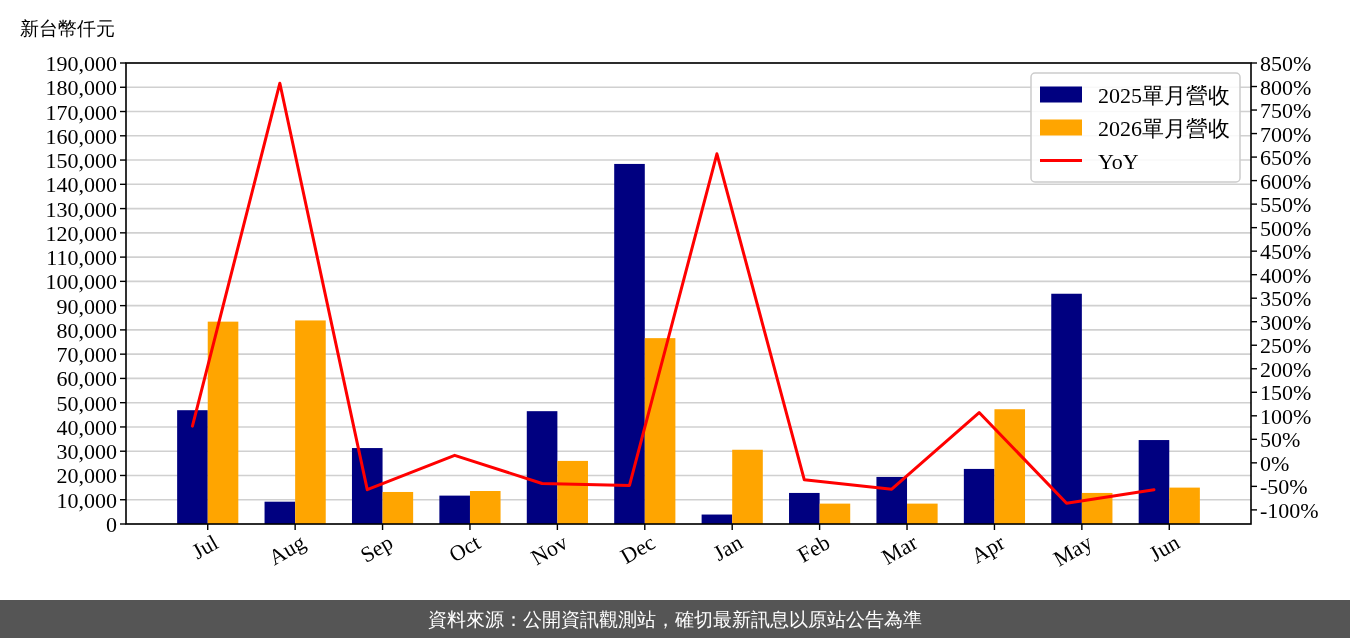 This screenshot has width=1350, height=638. Describe the element at coordinates (1164, 127) in the screenshot. I see `legend-label: 2026單月營收` at that location.